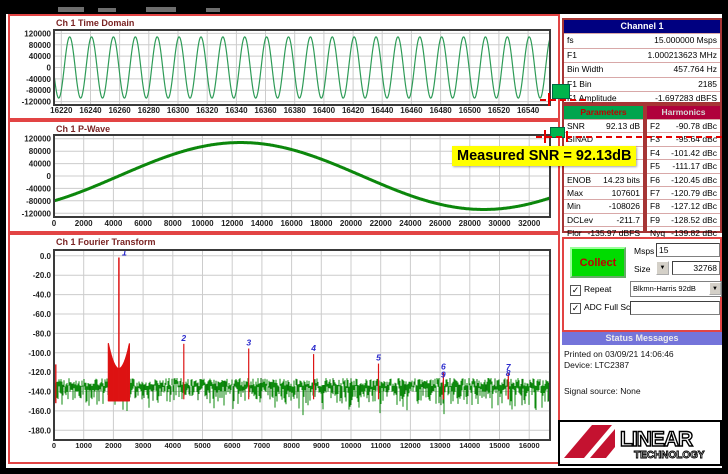 Image resolution: width=728 pixels, height=474 pixels. What do you see at coordinates (575, 308) in the screenshot?
I see `adc-full-scale-checkbox: ✓` at bounding box center [575, 308].